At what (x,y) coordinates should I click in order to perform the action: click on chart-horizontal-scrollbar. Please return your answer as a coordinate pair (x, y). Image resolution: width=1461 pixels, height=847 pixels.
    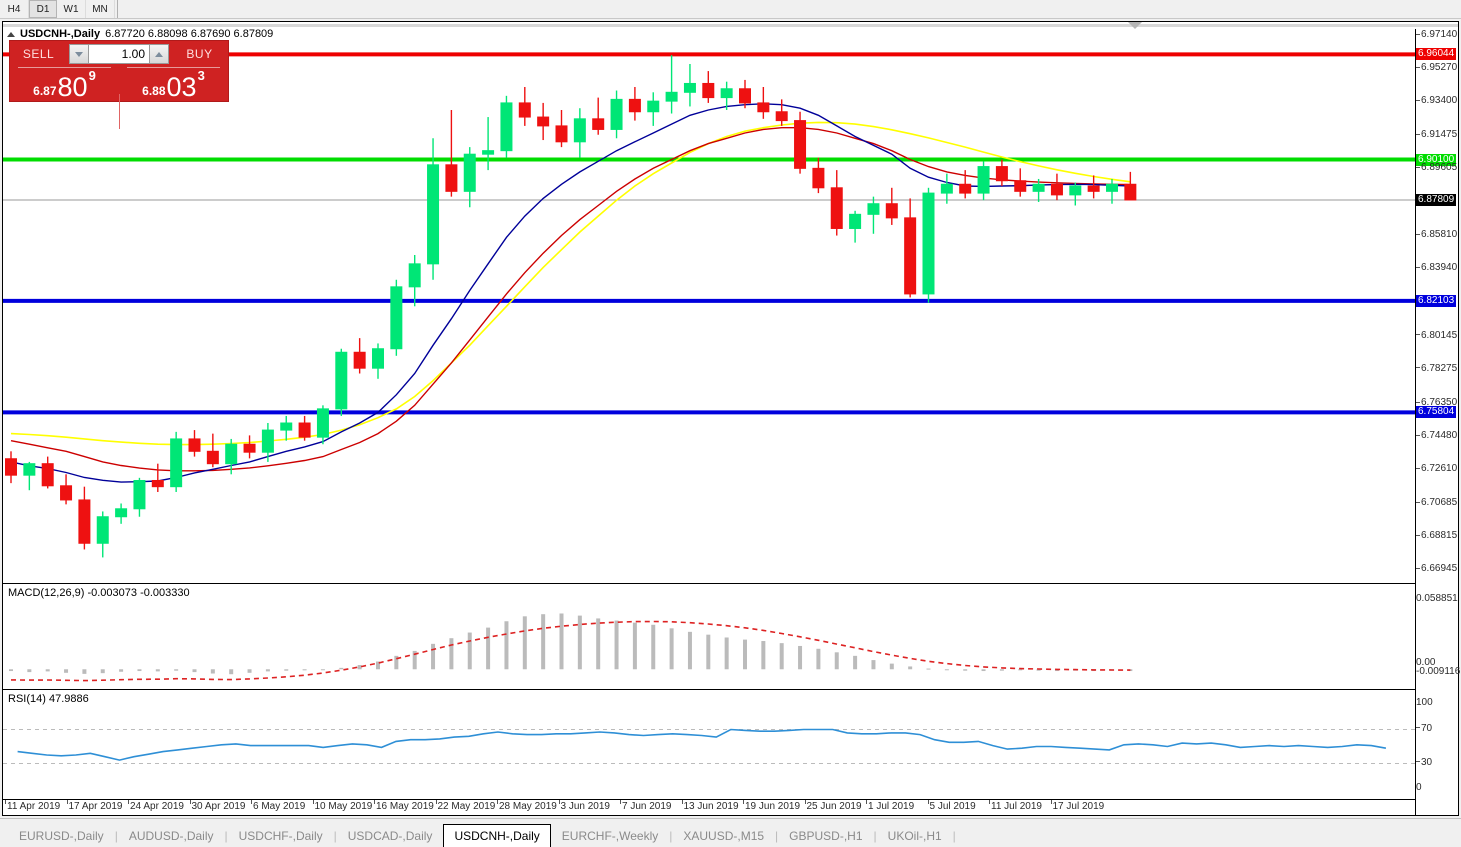
    Looking at the image, I should click on (730, 25).